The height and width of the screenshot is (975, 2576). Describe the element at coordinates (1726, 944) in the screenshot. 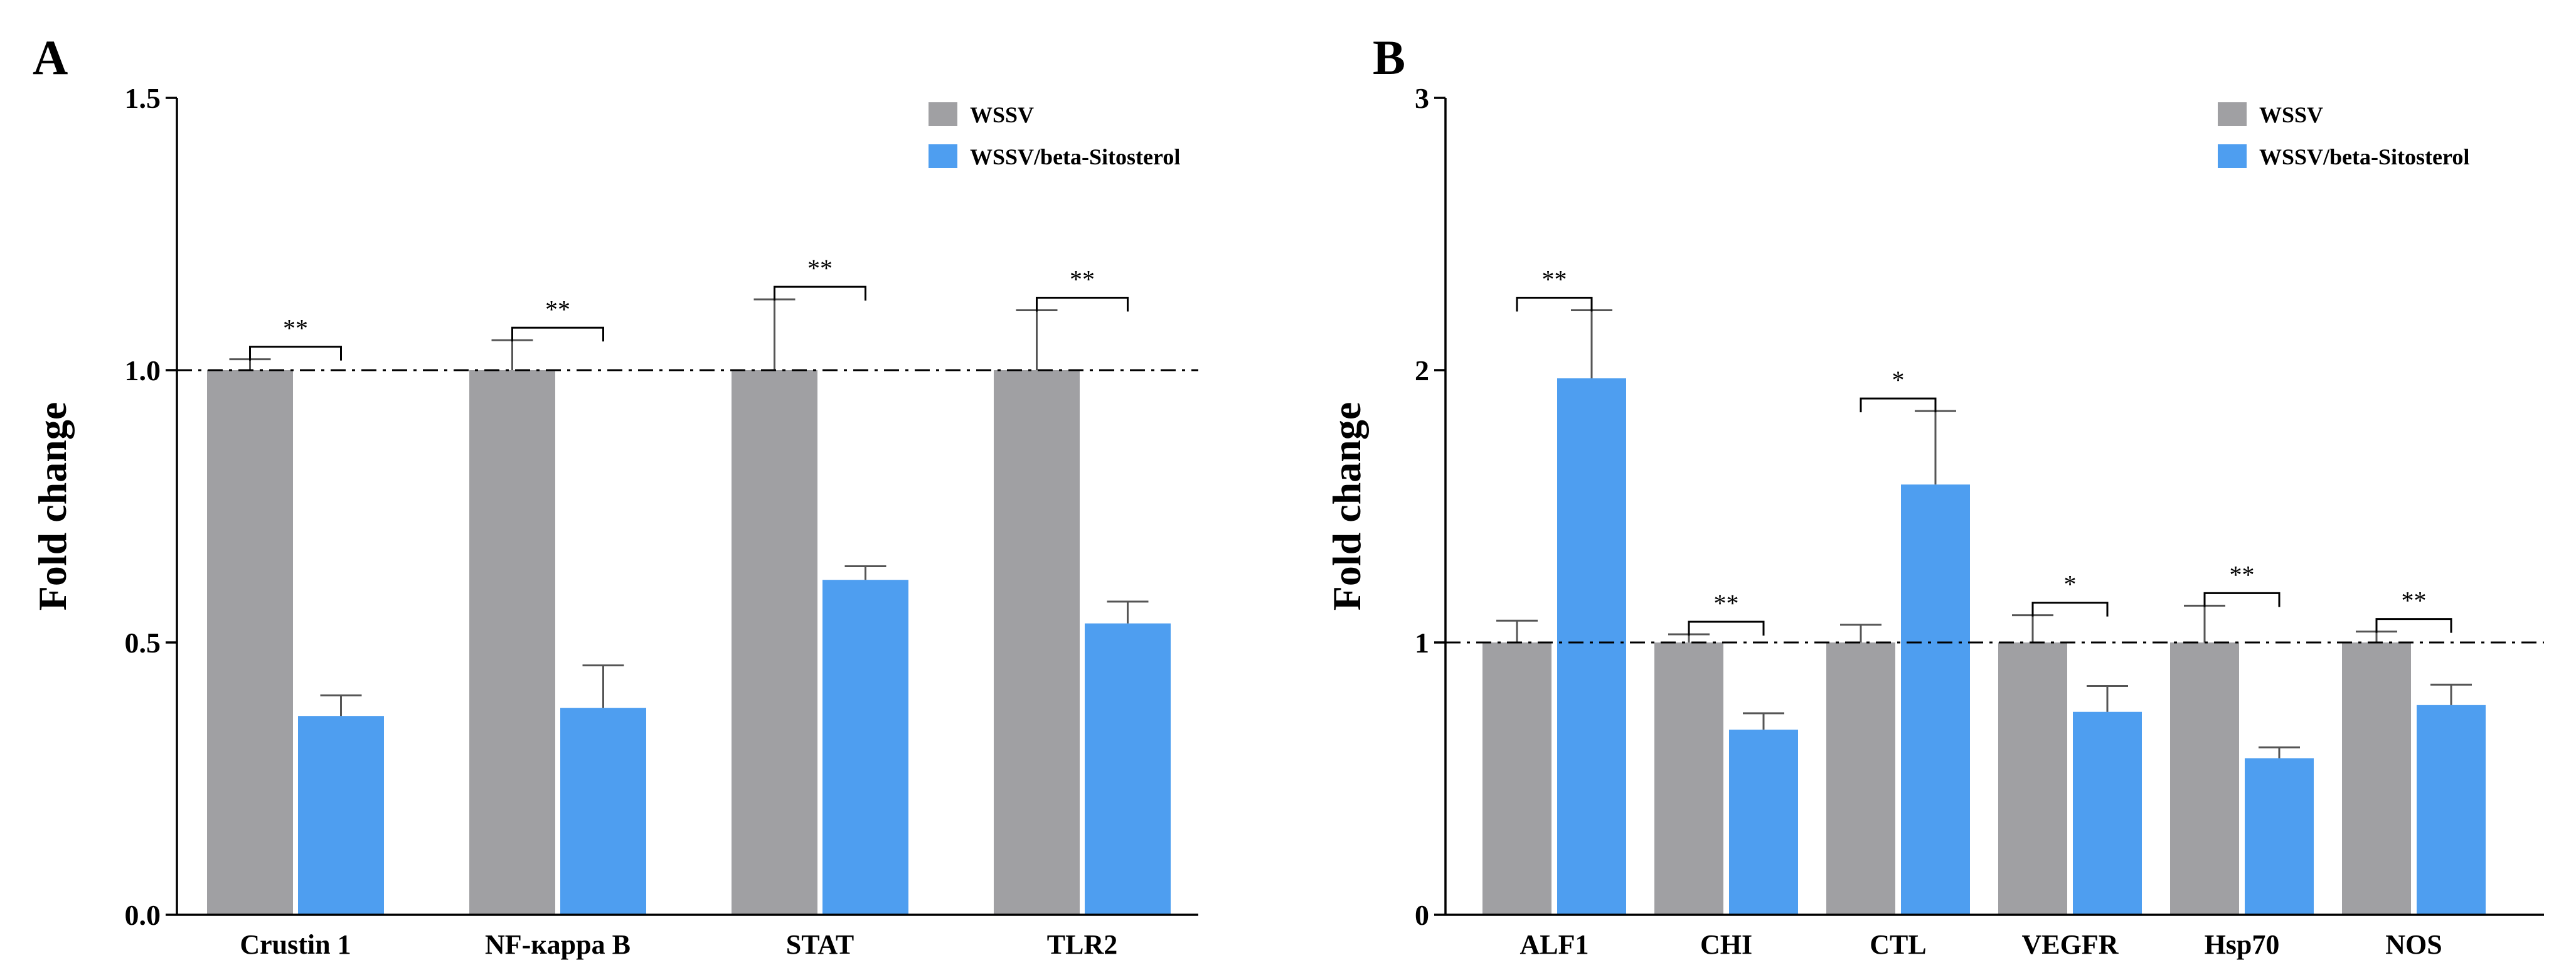

I see `category-label: CHI` at that location.